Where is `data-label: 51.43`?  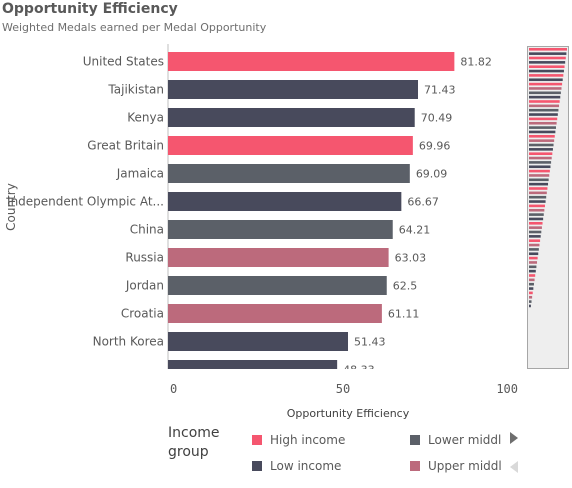 data-label: 51.43 is located at coordinates (370, 342).